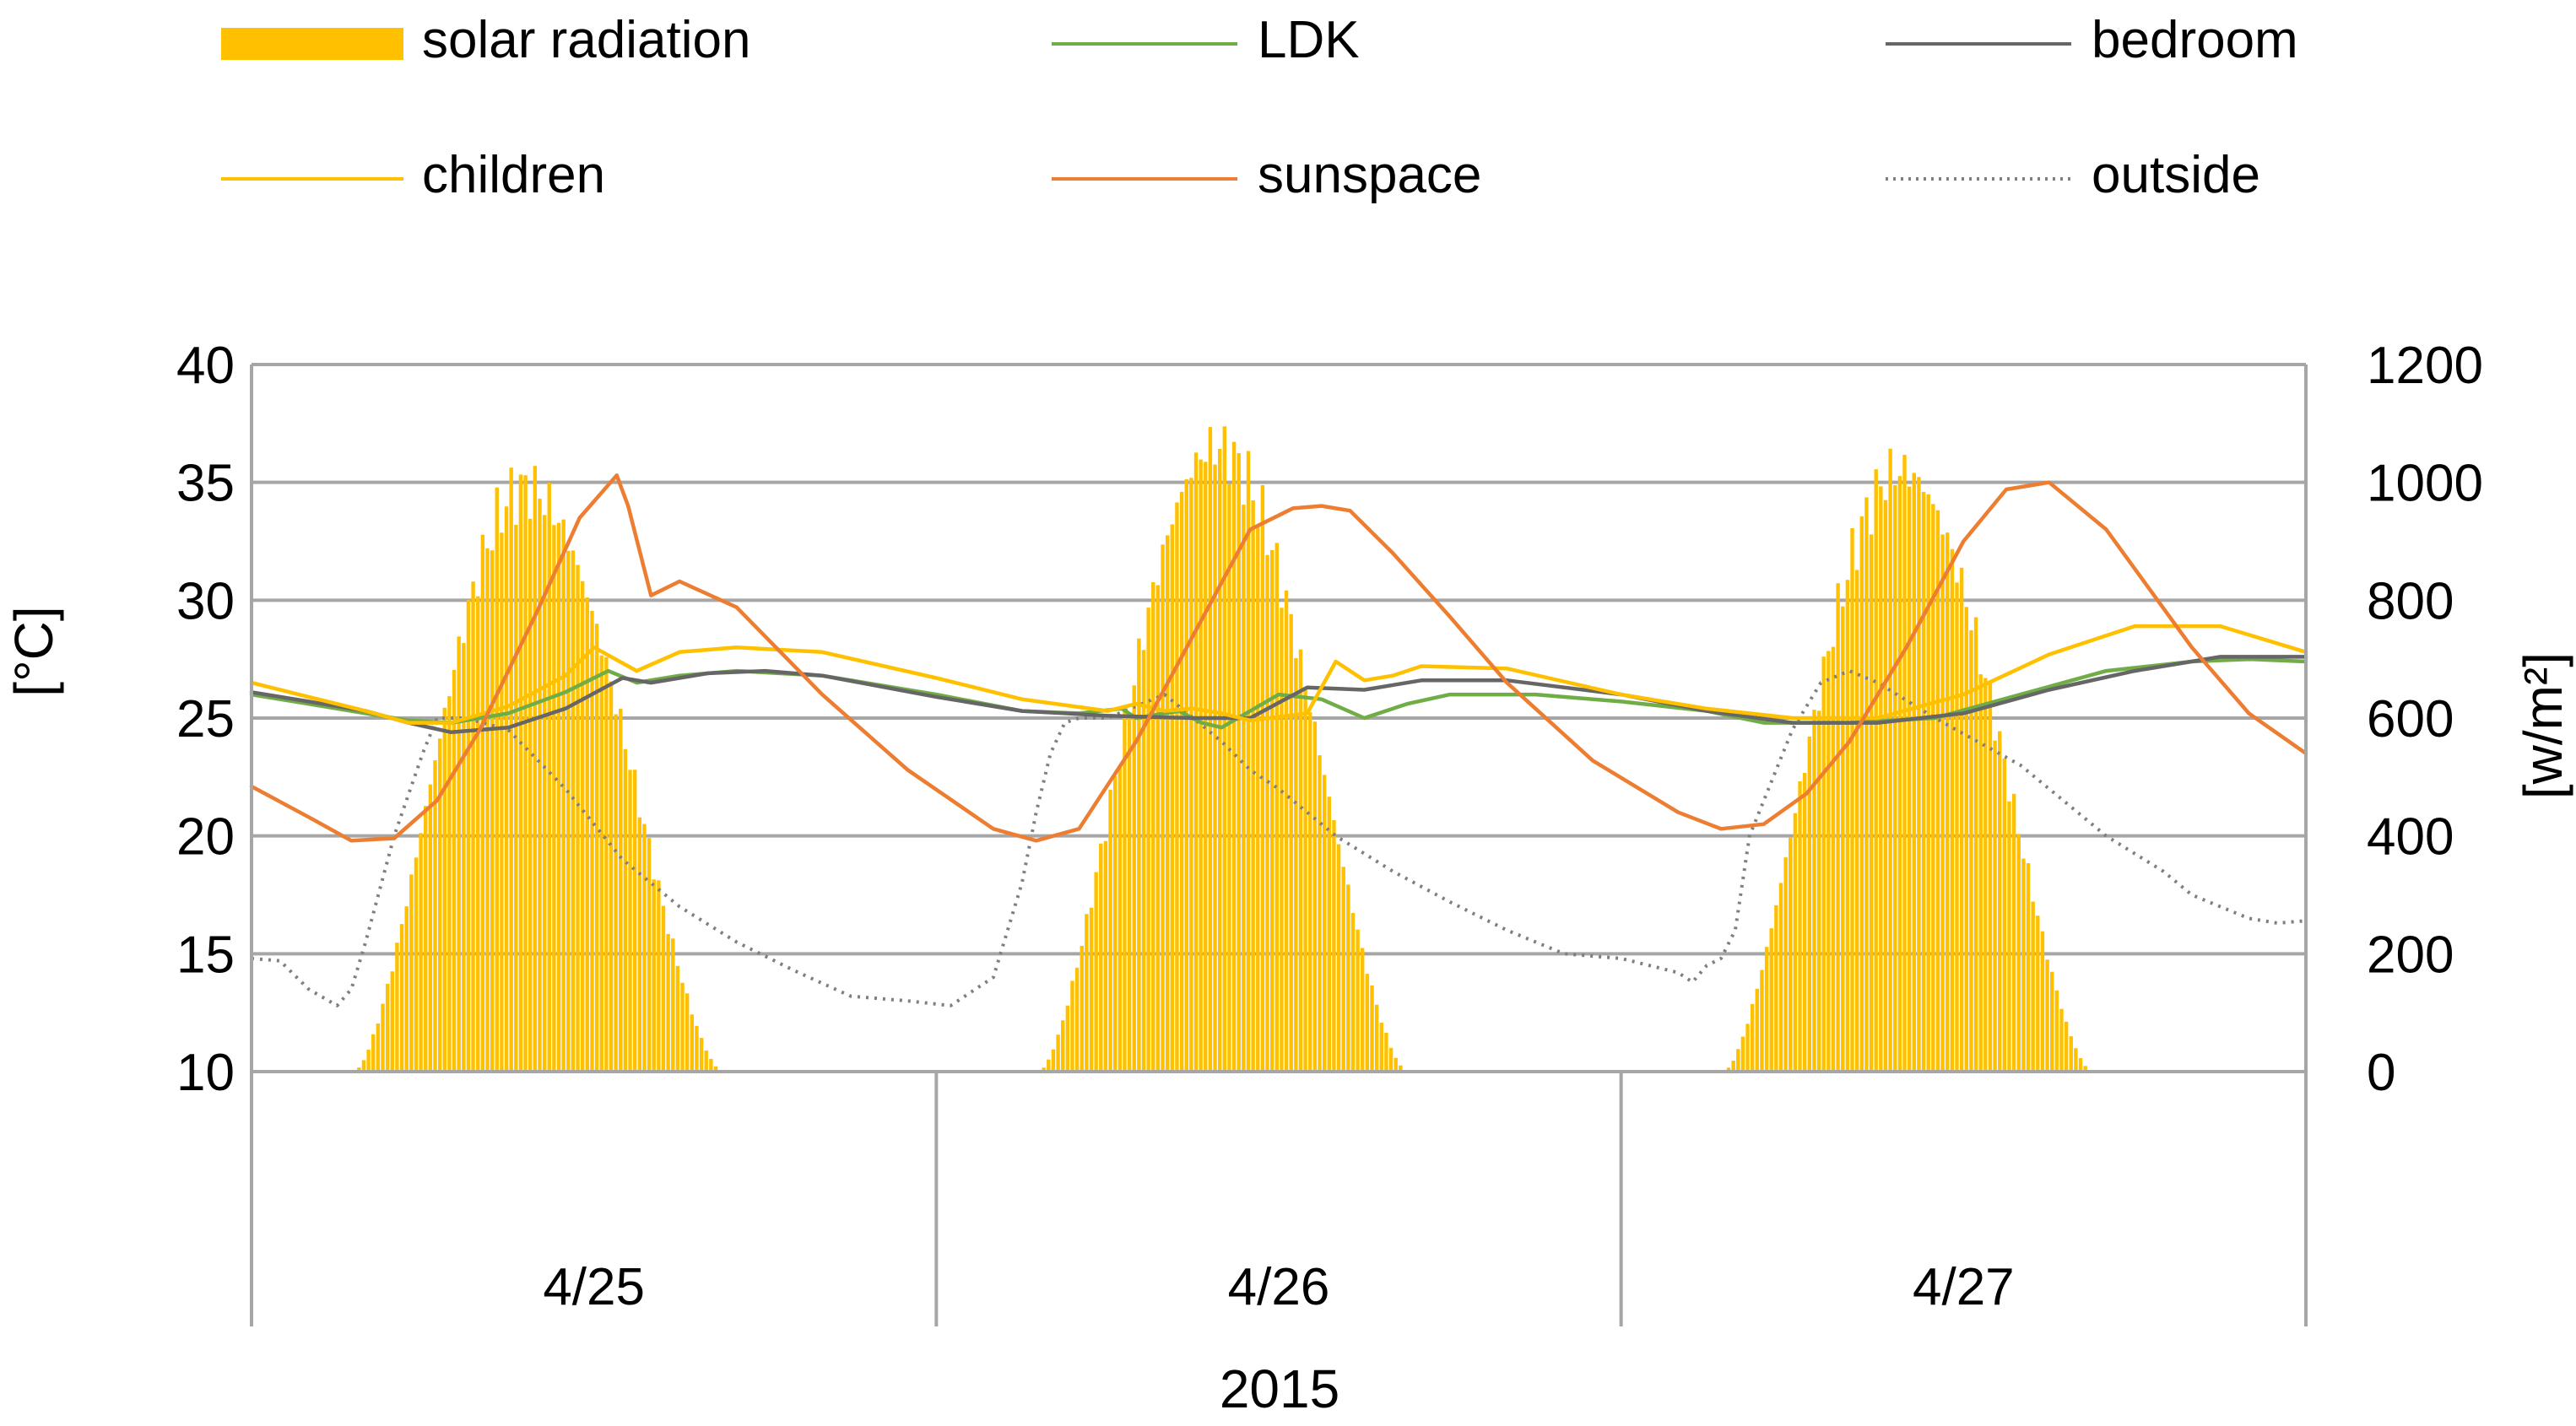 This screenshot has height=1426, width=2576. What do you see at coordinates (2176, 175) in the screenshot?
I see `legend-label-outside: outside` at bounding box center [2176, 175].